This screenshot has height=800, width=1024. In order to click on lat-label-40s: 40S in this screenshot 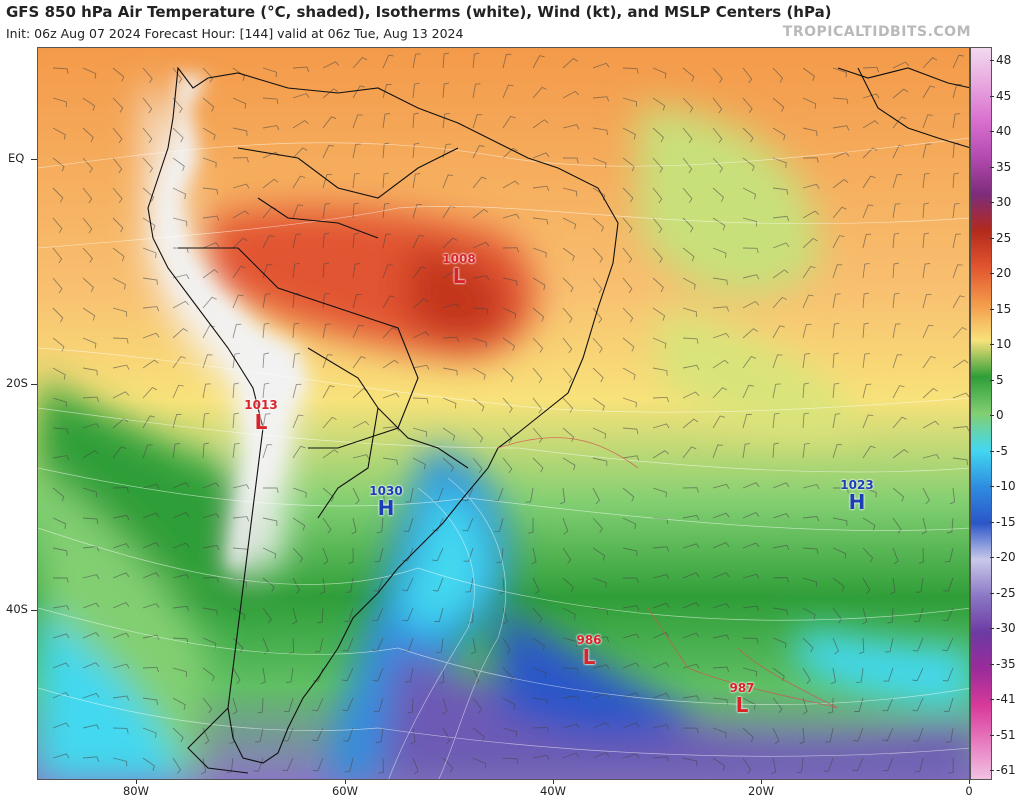, I will do `click(17, 609)`.